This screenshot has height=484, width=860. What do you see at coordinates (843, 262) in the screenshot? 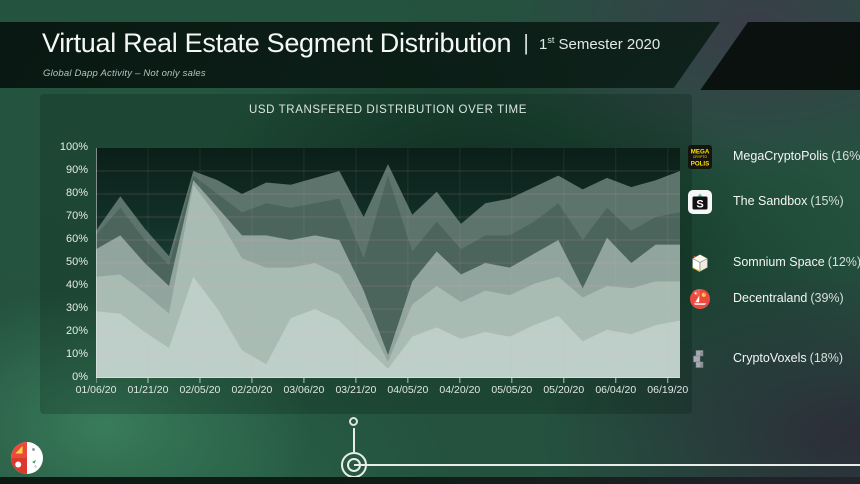
I see `legend-share: (12%)` at bounding box center [843, 262].